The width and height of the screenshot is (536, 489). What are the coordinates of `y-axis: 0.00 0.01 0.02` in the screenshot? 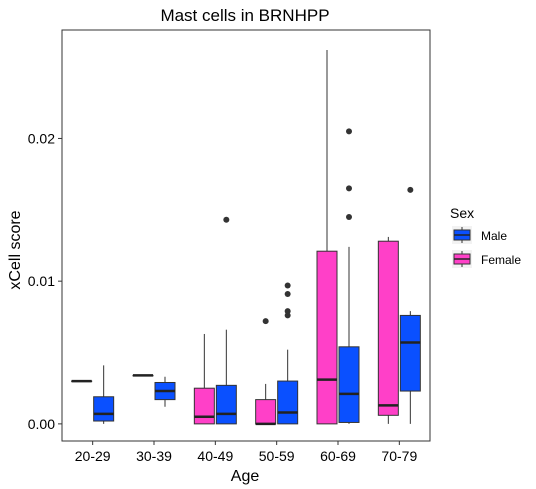 It's located at (45, 281).